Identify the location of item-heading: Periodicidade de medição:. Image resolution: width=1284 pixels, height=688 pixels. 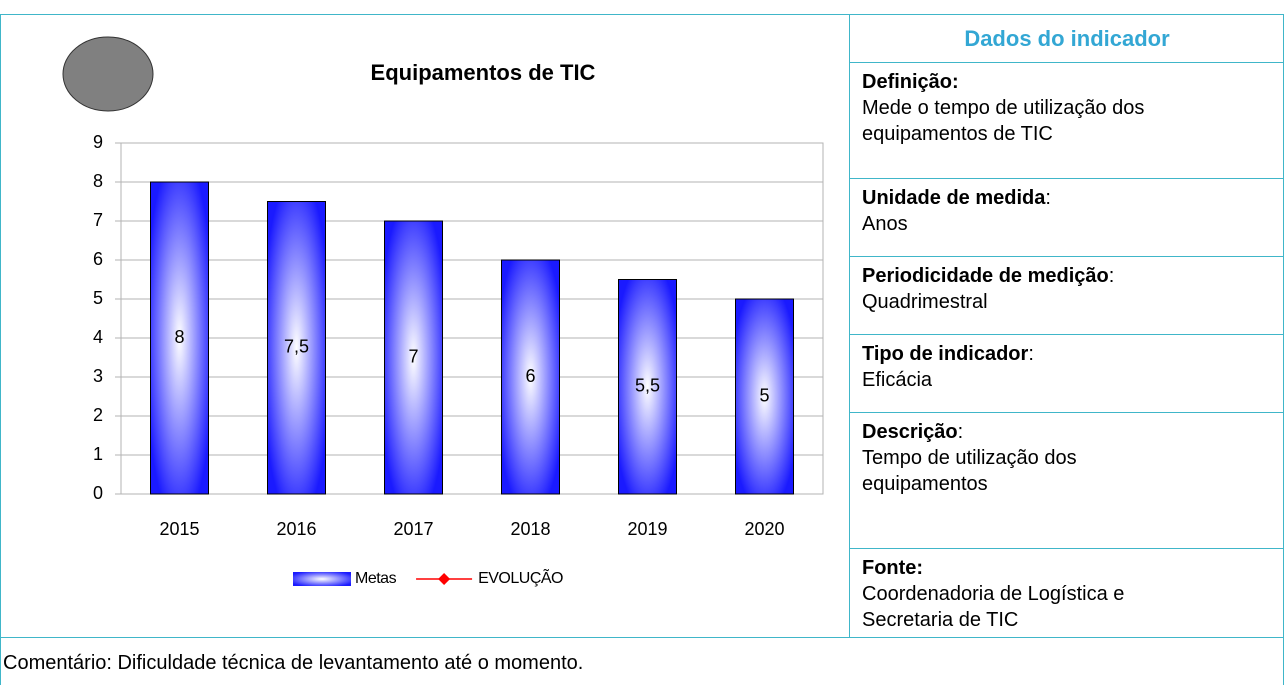
(1067, 276).